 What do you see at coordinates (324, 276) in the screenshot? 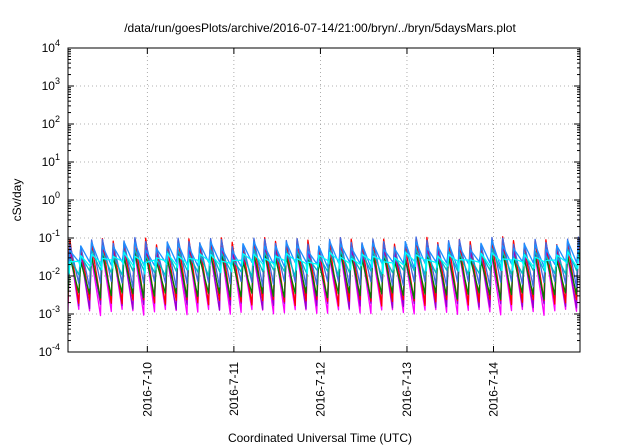
I see `data-series` at bounding box center [324, 276].